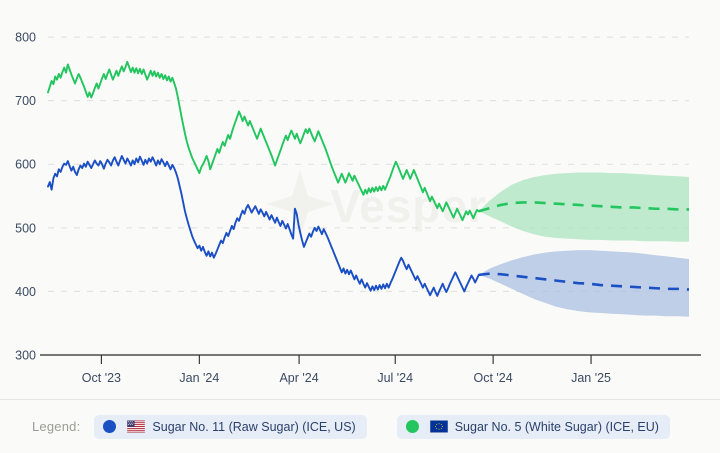  What do you see at coordinates (408, 206) in the screenshot?
I see `svg-text: Vesper` at bounding box center [408, 206].